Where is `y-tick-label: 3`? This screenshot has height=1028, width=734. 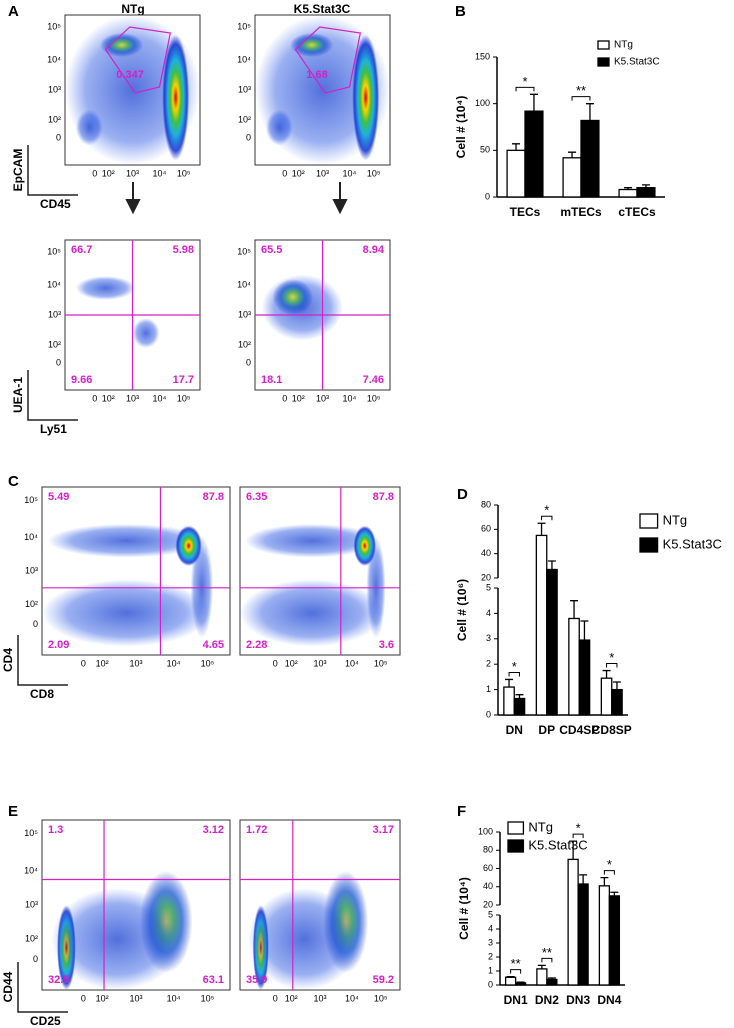
y-tick-label: 3 is located at coordinates (488, 638).